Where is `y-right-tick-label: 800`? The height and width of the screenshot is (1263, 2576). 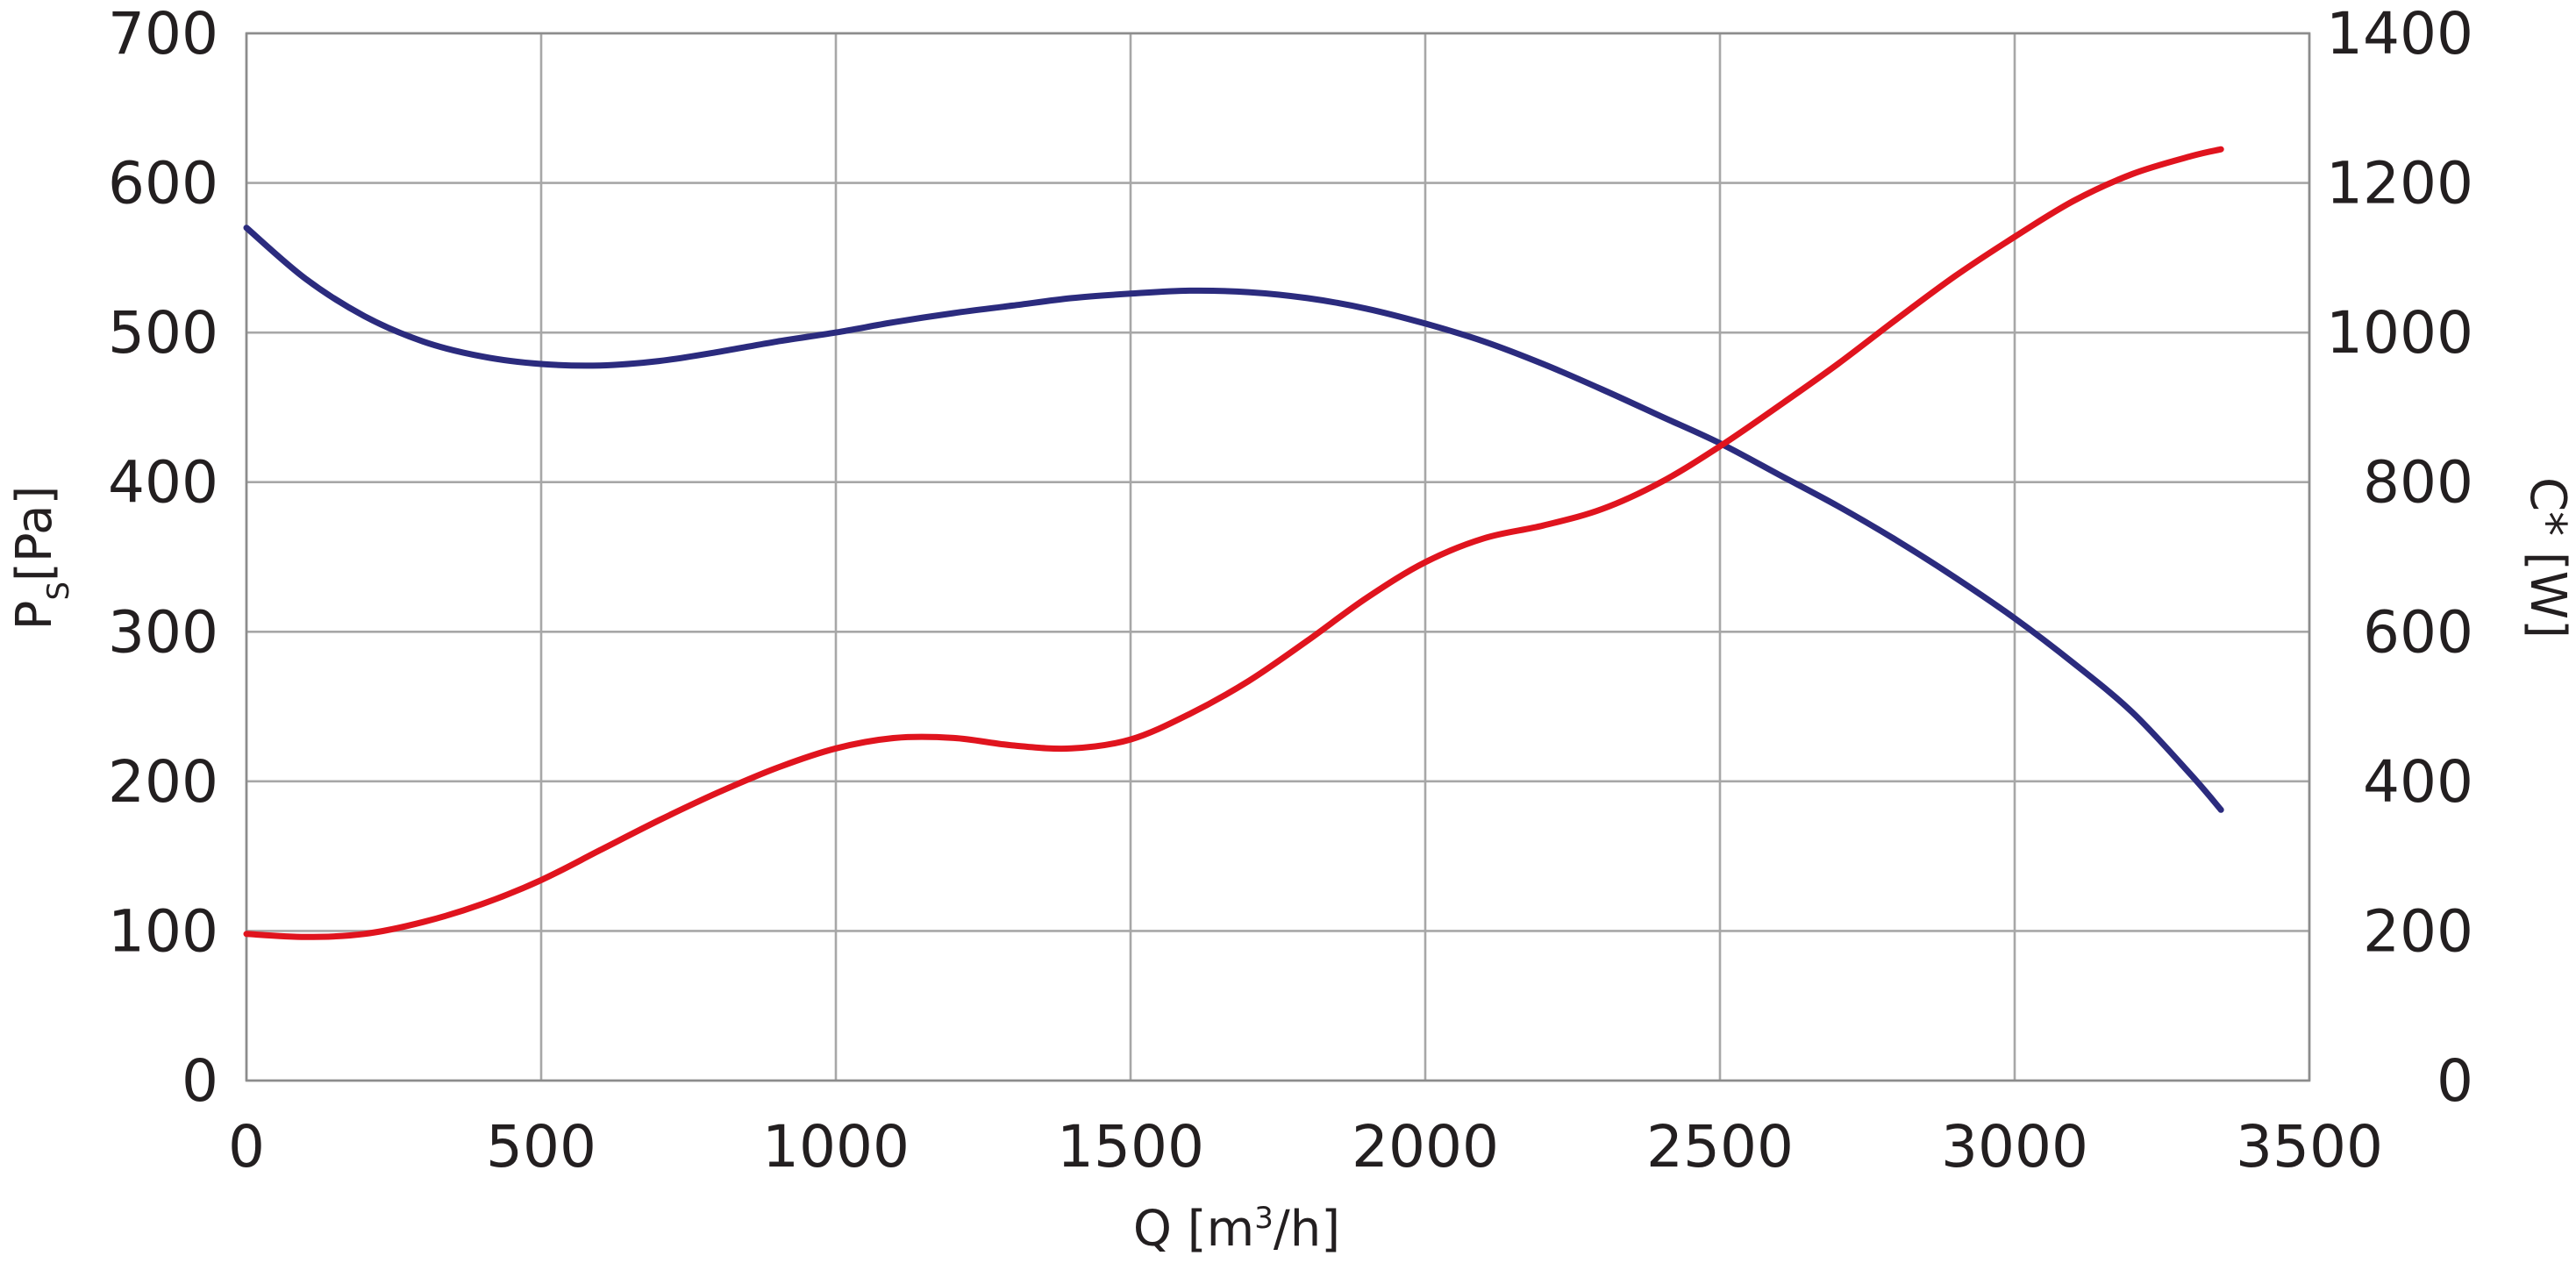 y-right-tick-label: 800 is located at coordinates (2418, 483).